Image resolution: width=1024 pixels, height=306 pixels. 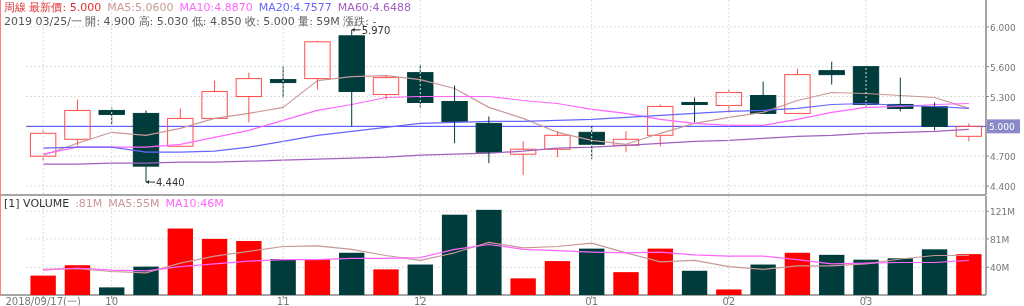 What do you see at coordinates (134, 203) in the screenshot?
I see `text: MA5:55M` at bounding box center [134, 203].